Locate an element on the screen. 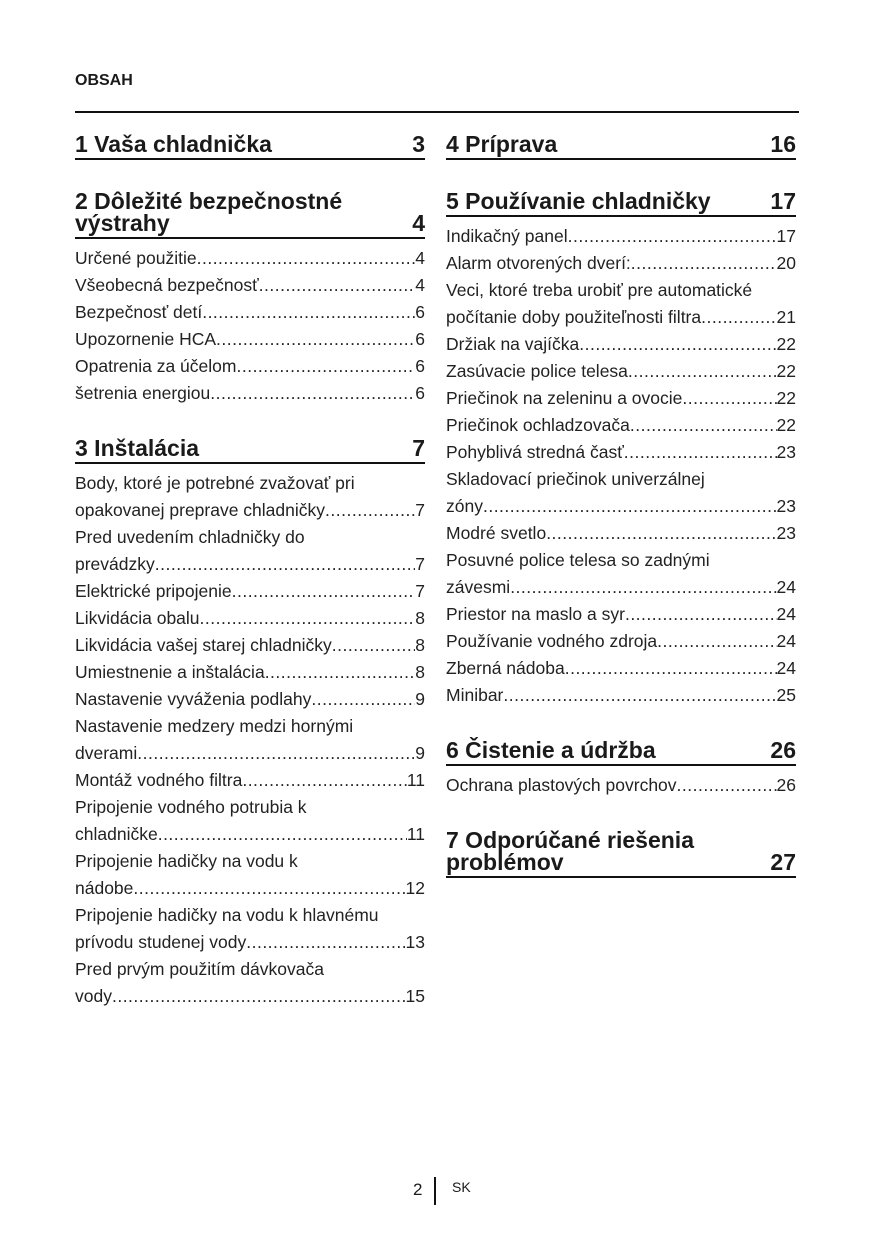  entry-page: 13 is located at coordinates (415, 942).